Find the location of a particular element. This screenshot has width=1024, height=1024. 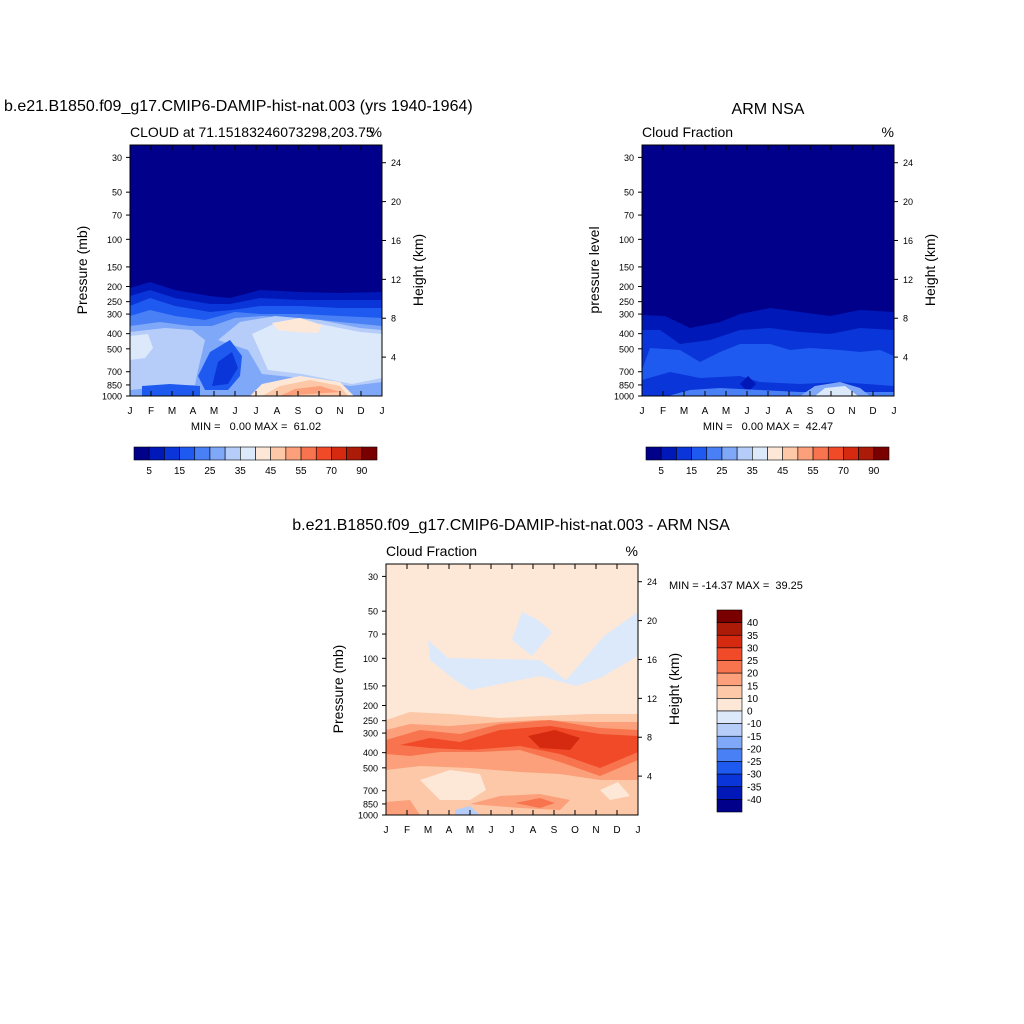

y-tick-label: 1000 is located at coordinates (624, 397).